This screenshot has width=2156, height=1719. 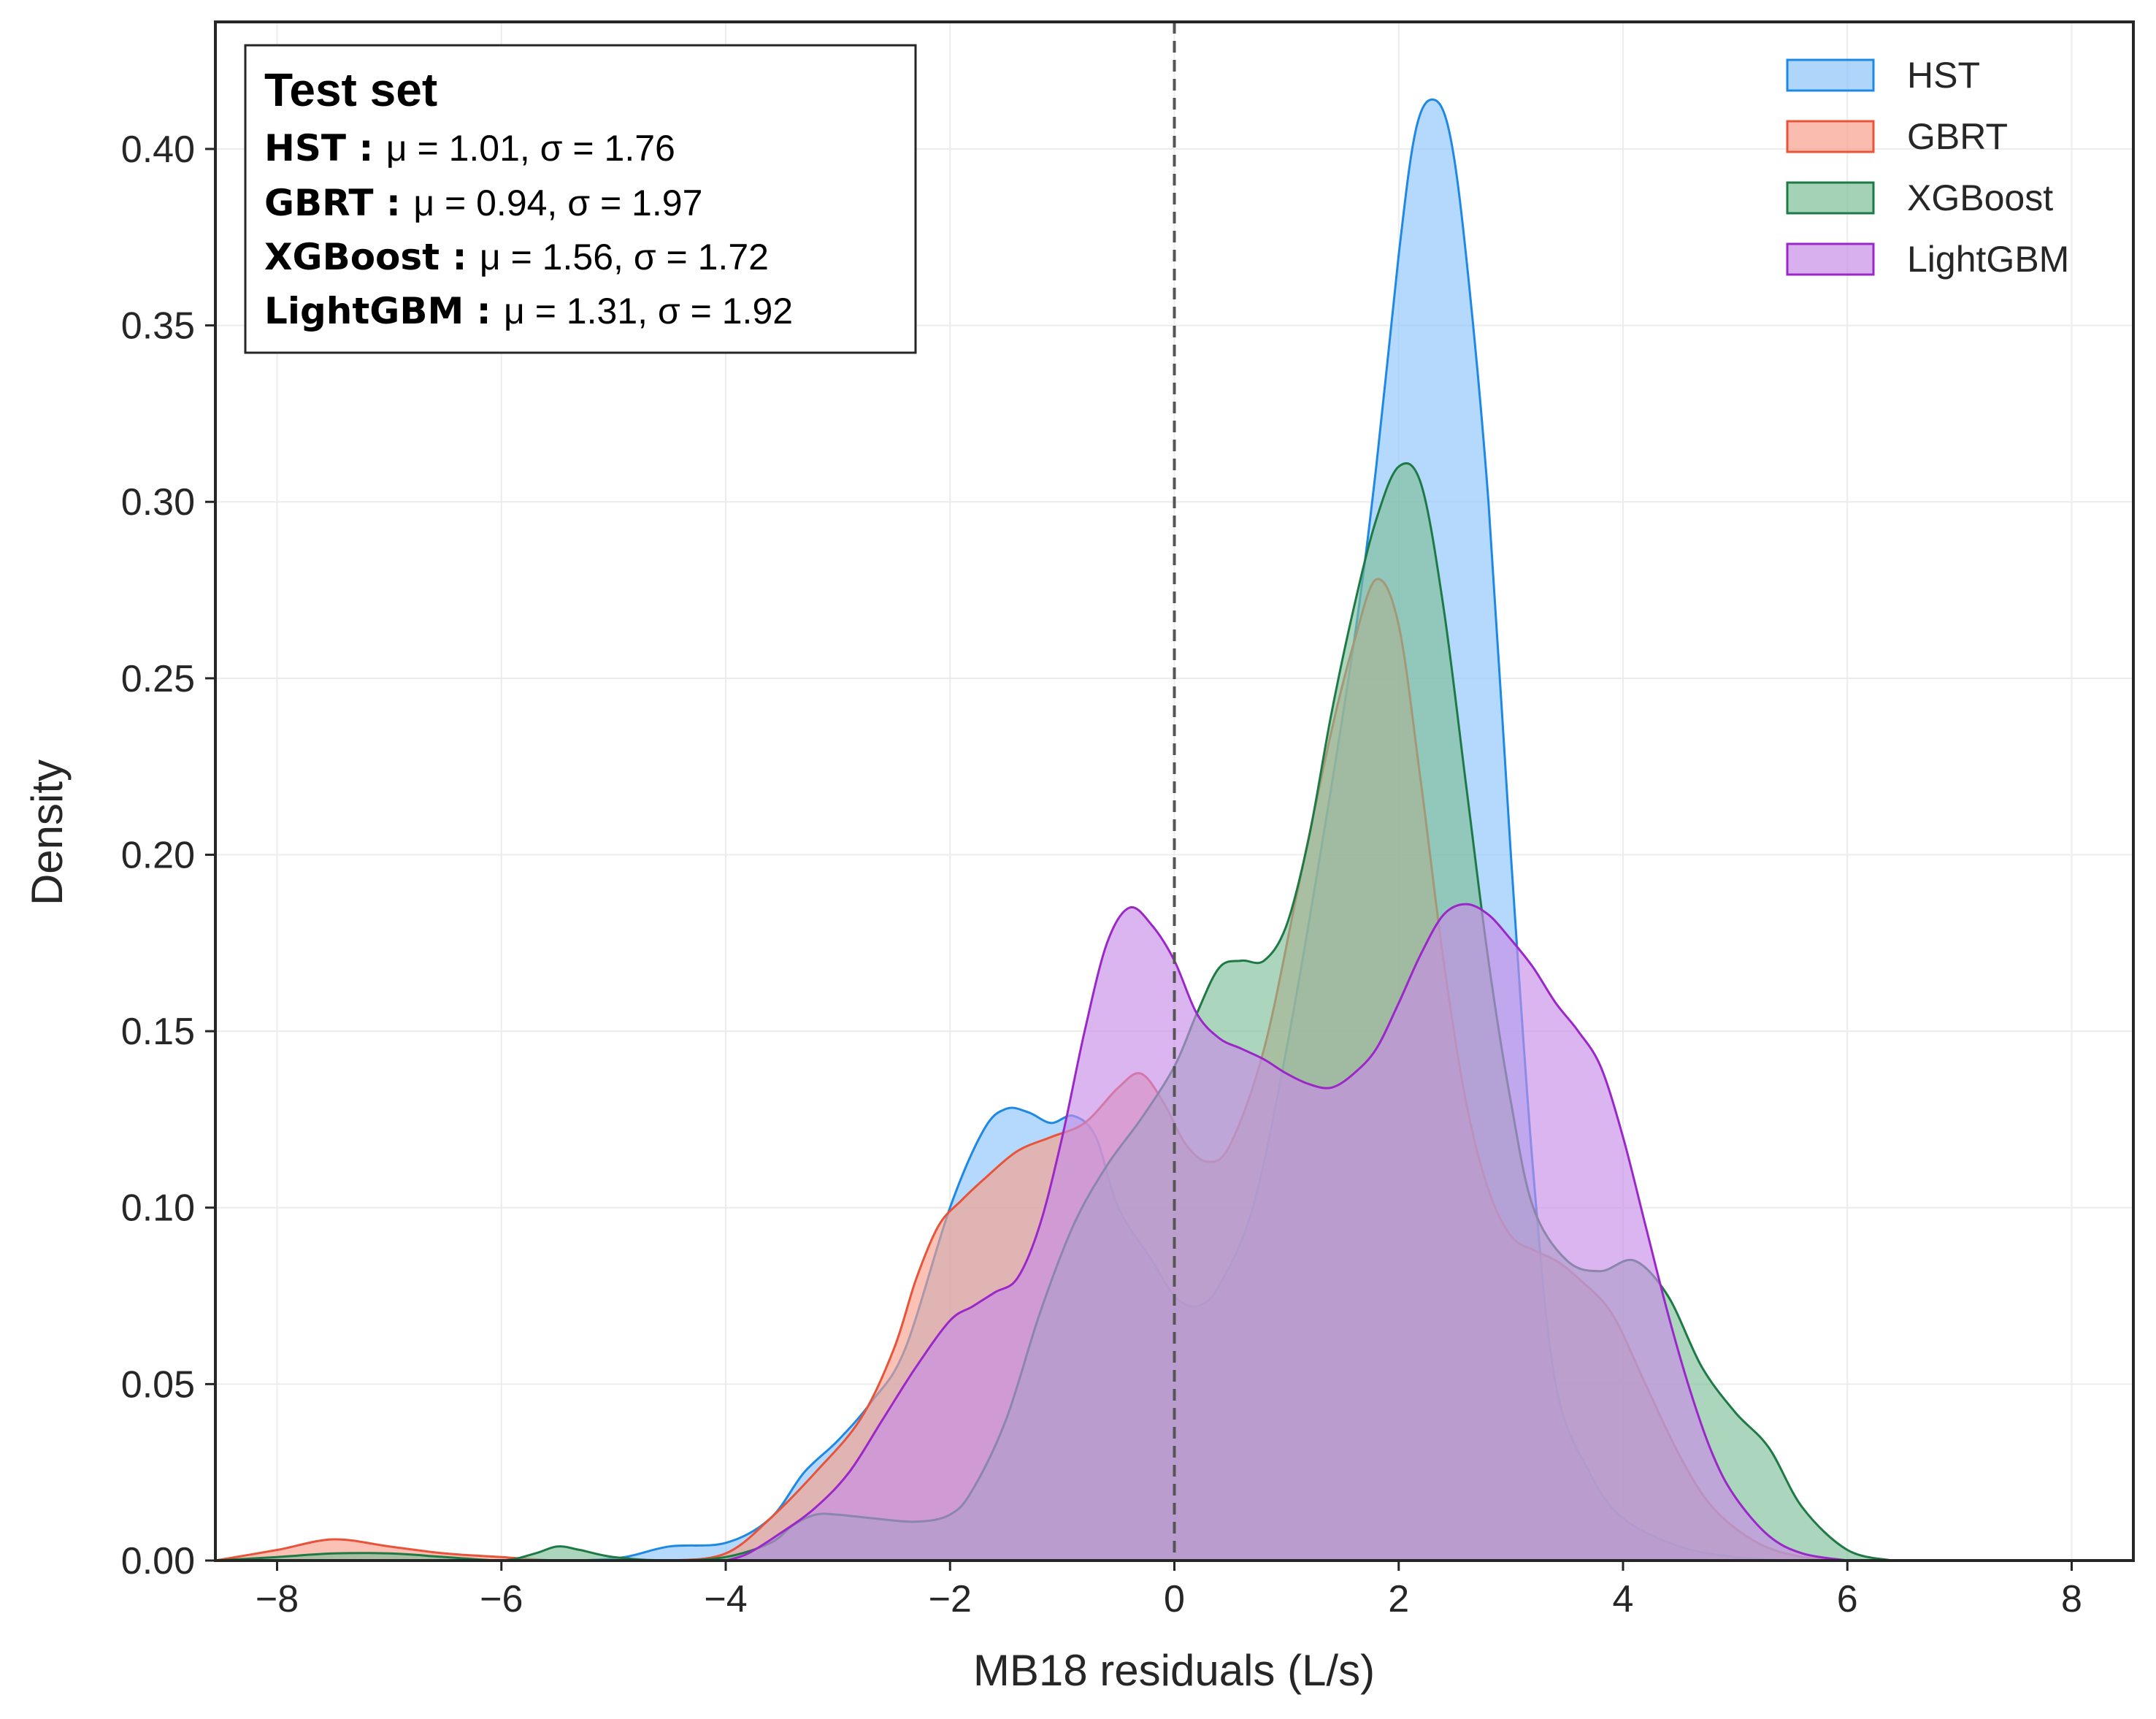 I want to click on x-tick-label: −2, so click(x=950, y=1599).